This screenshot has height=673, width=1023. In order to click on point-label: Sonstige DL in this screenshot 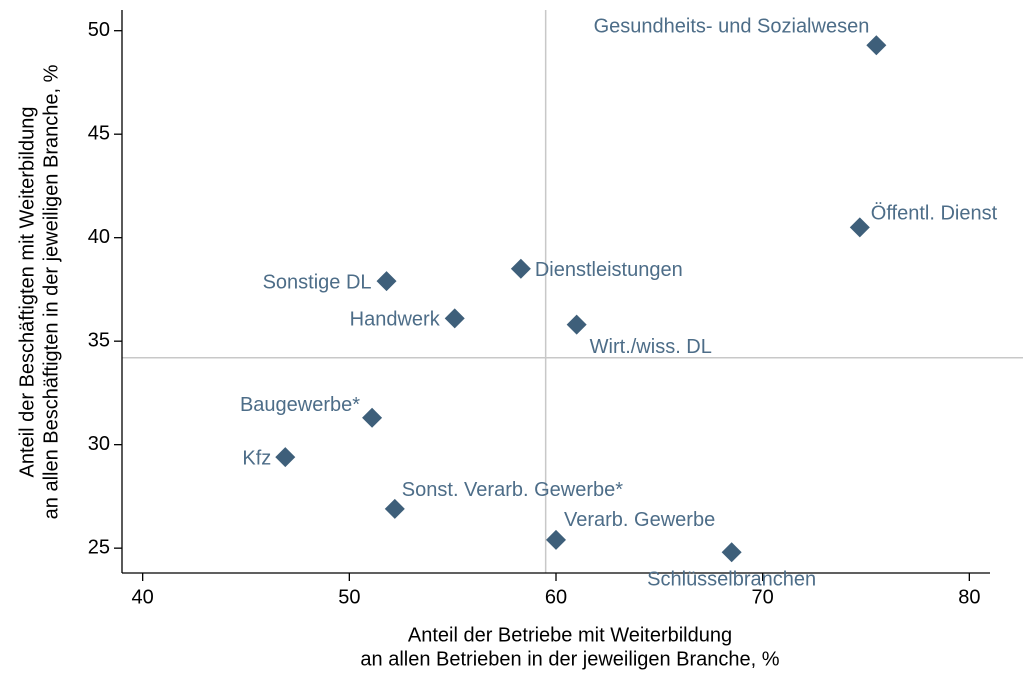, I will do `click(317, 282)`.